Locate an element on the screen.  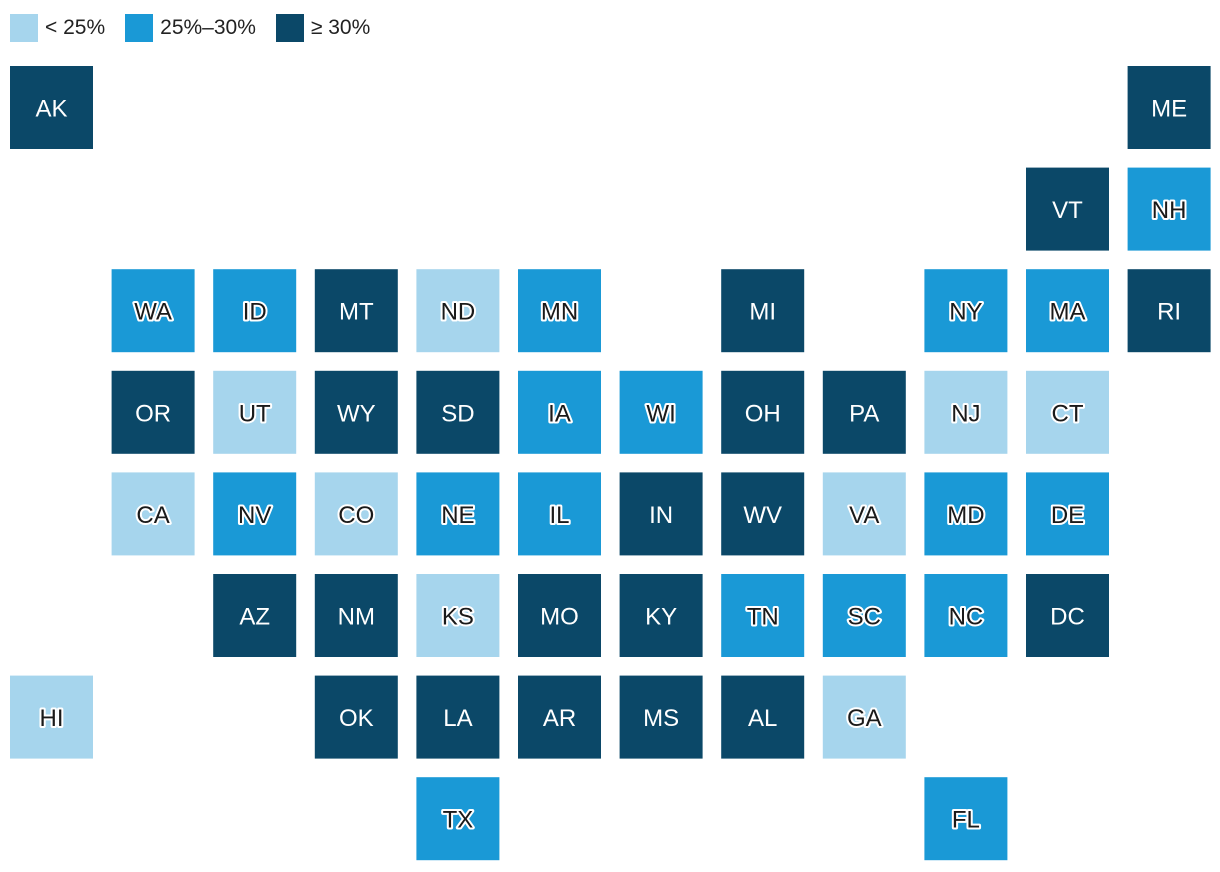
state-tile-mn: MN is located at coordinates (559, 311).